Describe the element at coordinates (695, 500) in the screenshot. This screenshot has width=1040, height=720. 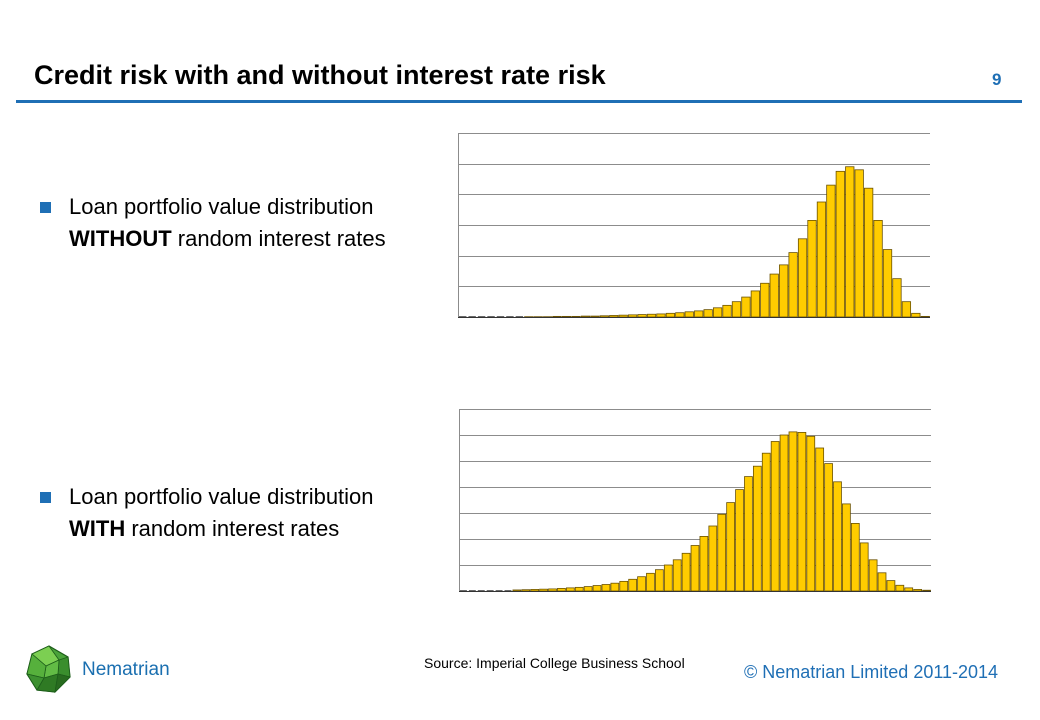
I see `chart-with-interest-rates` at that location.